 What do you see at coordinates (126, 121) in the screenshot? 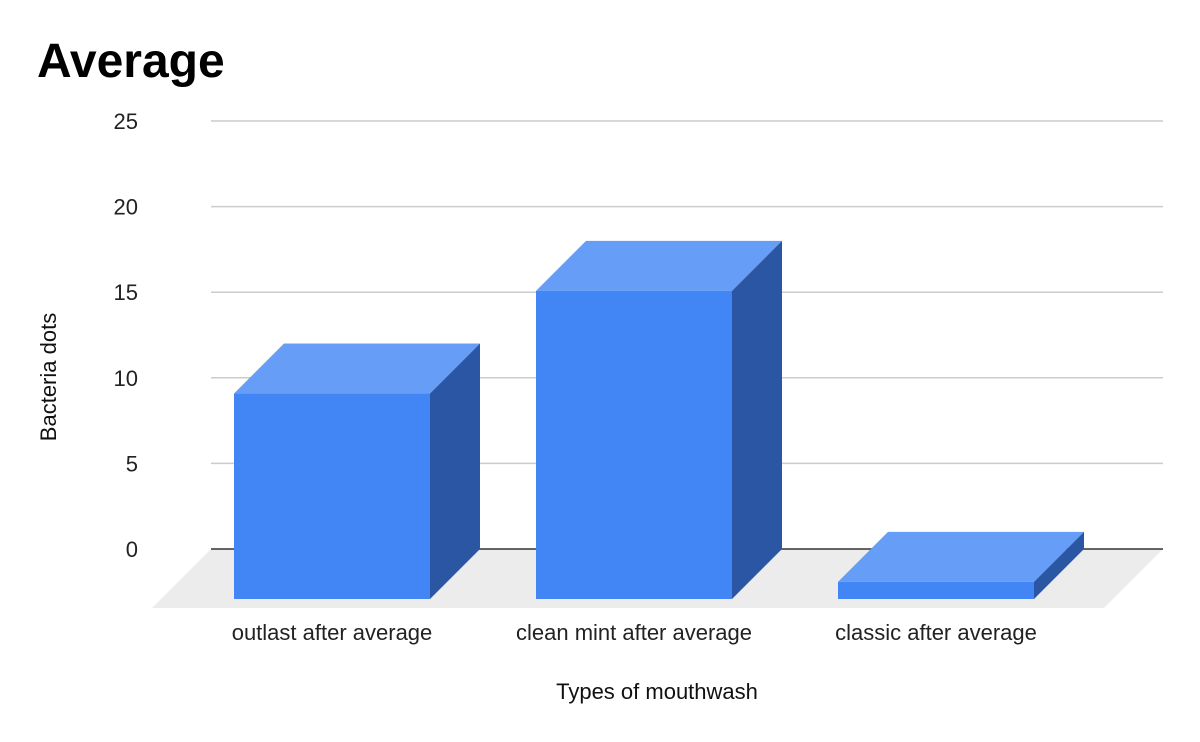
I see `y-tick-label: 25` at bounding box center [126, 121].